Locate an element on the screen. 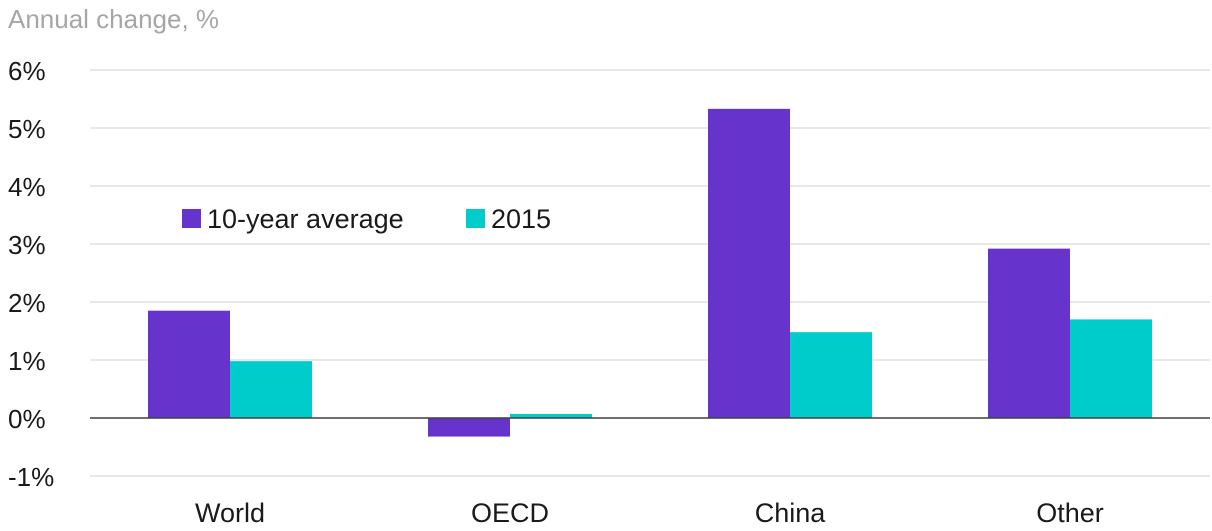 The width and height of the screenshot is (1212, 531). bar-world-2015 is located at coordinates (271, 389).